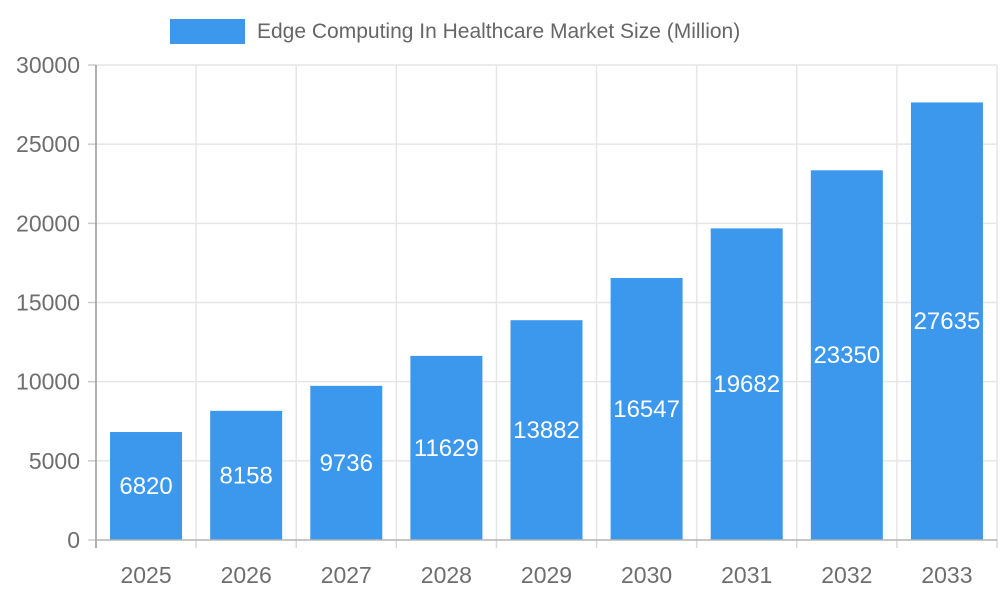 The image size is (1000, 600). I want to click on x-tick-label: 2025, so click(145, 575).